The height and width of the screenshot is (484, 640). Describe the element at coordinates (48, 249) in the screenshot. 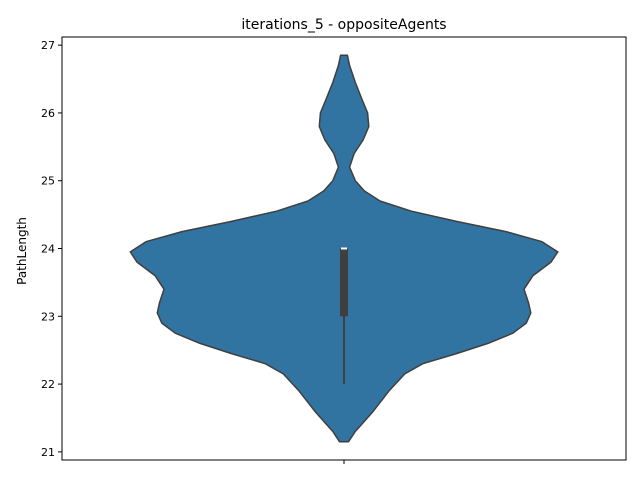

I see `y-tick-label: 24` at that location.